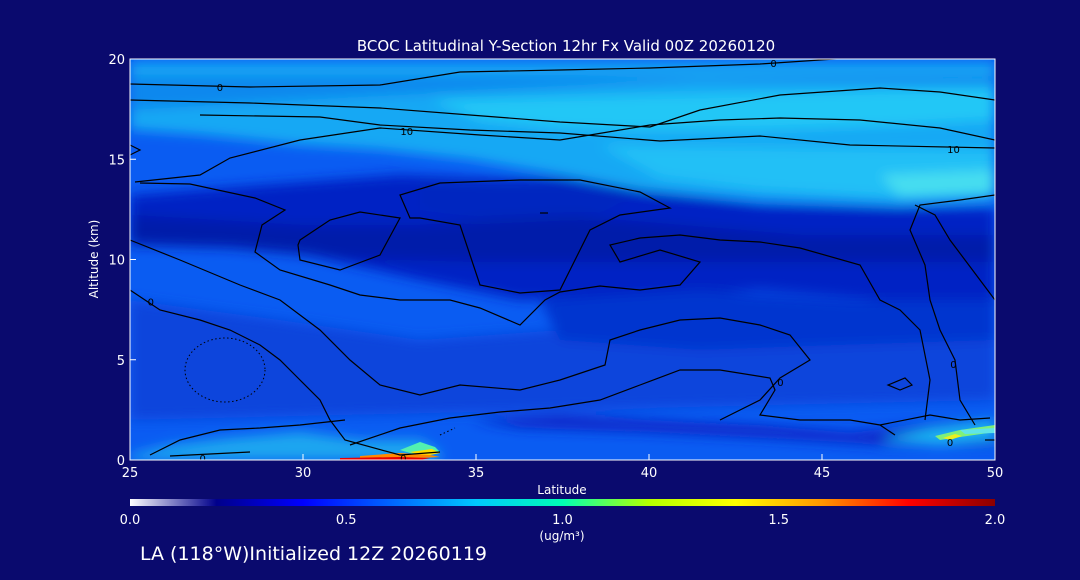  Describe the element at coordinates (778, 520) in the screenshot. I see `colorbar-tick-label: 1.5` at that location.